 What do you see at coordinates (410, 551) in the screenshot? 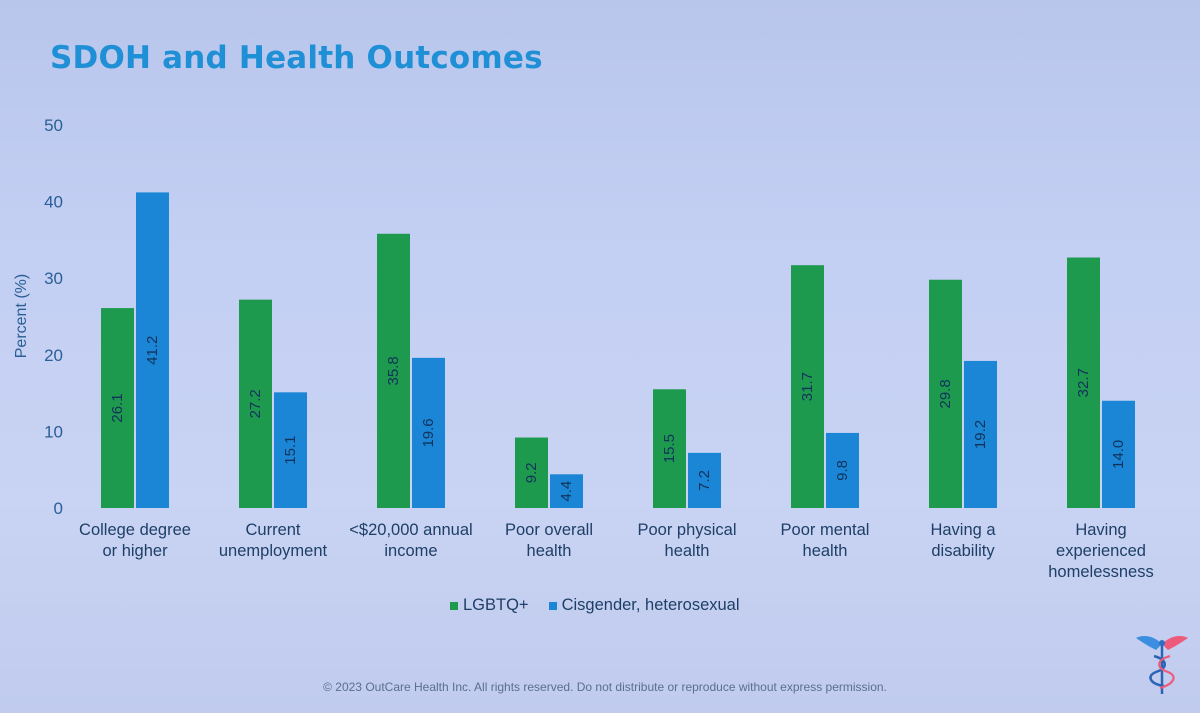
I see `x-category-label: income` at bounding box center [410, 551].